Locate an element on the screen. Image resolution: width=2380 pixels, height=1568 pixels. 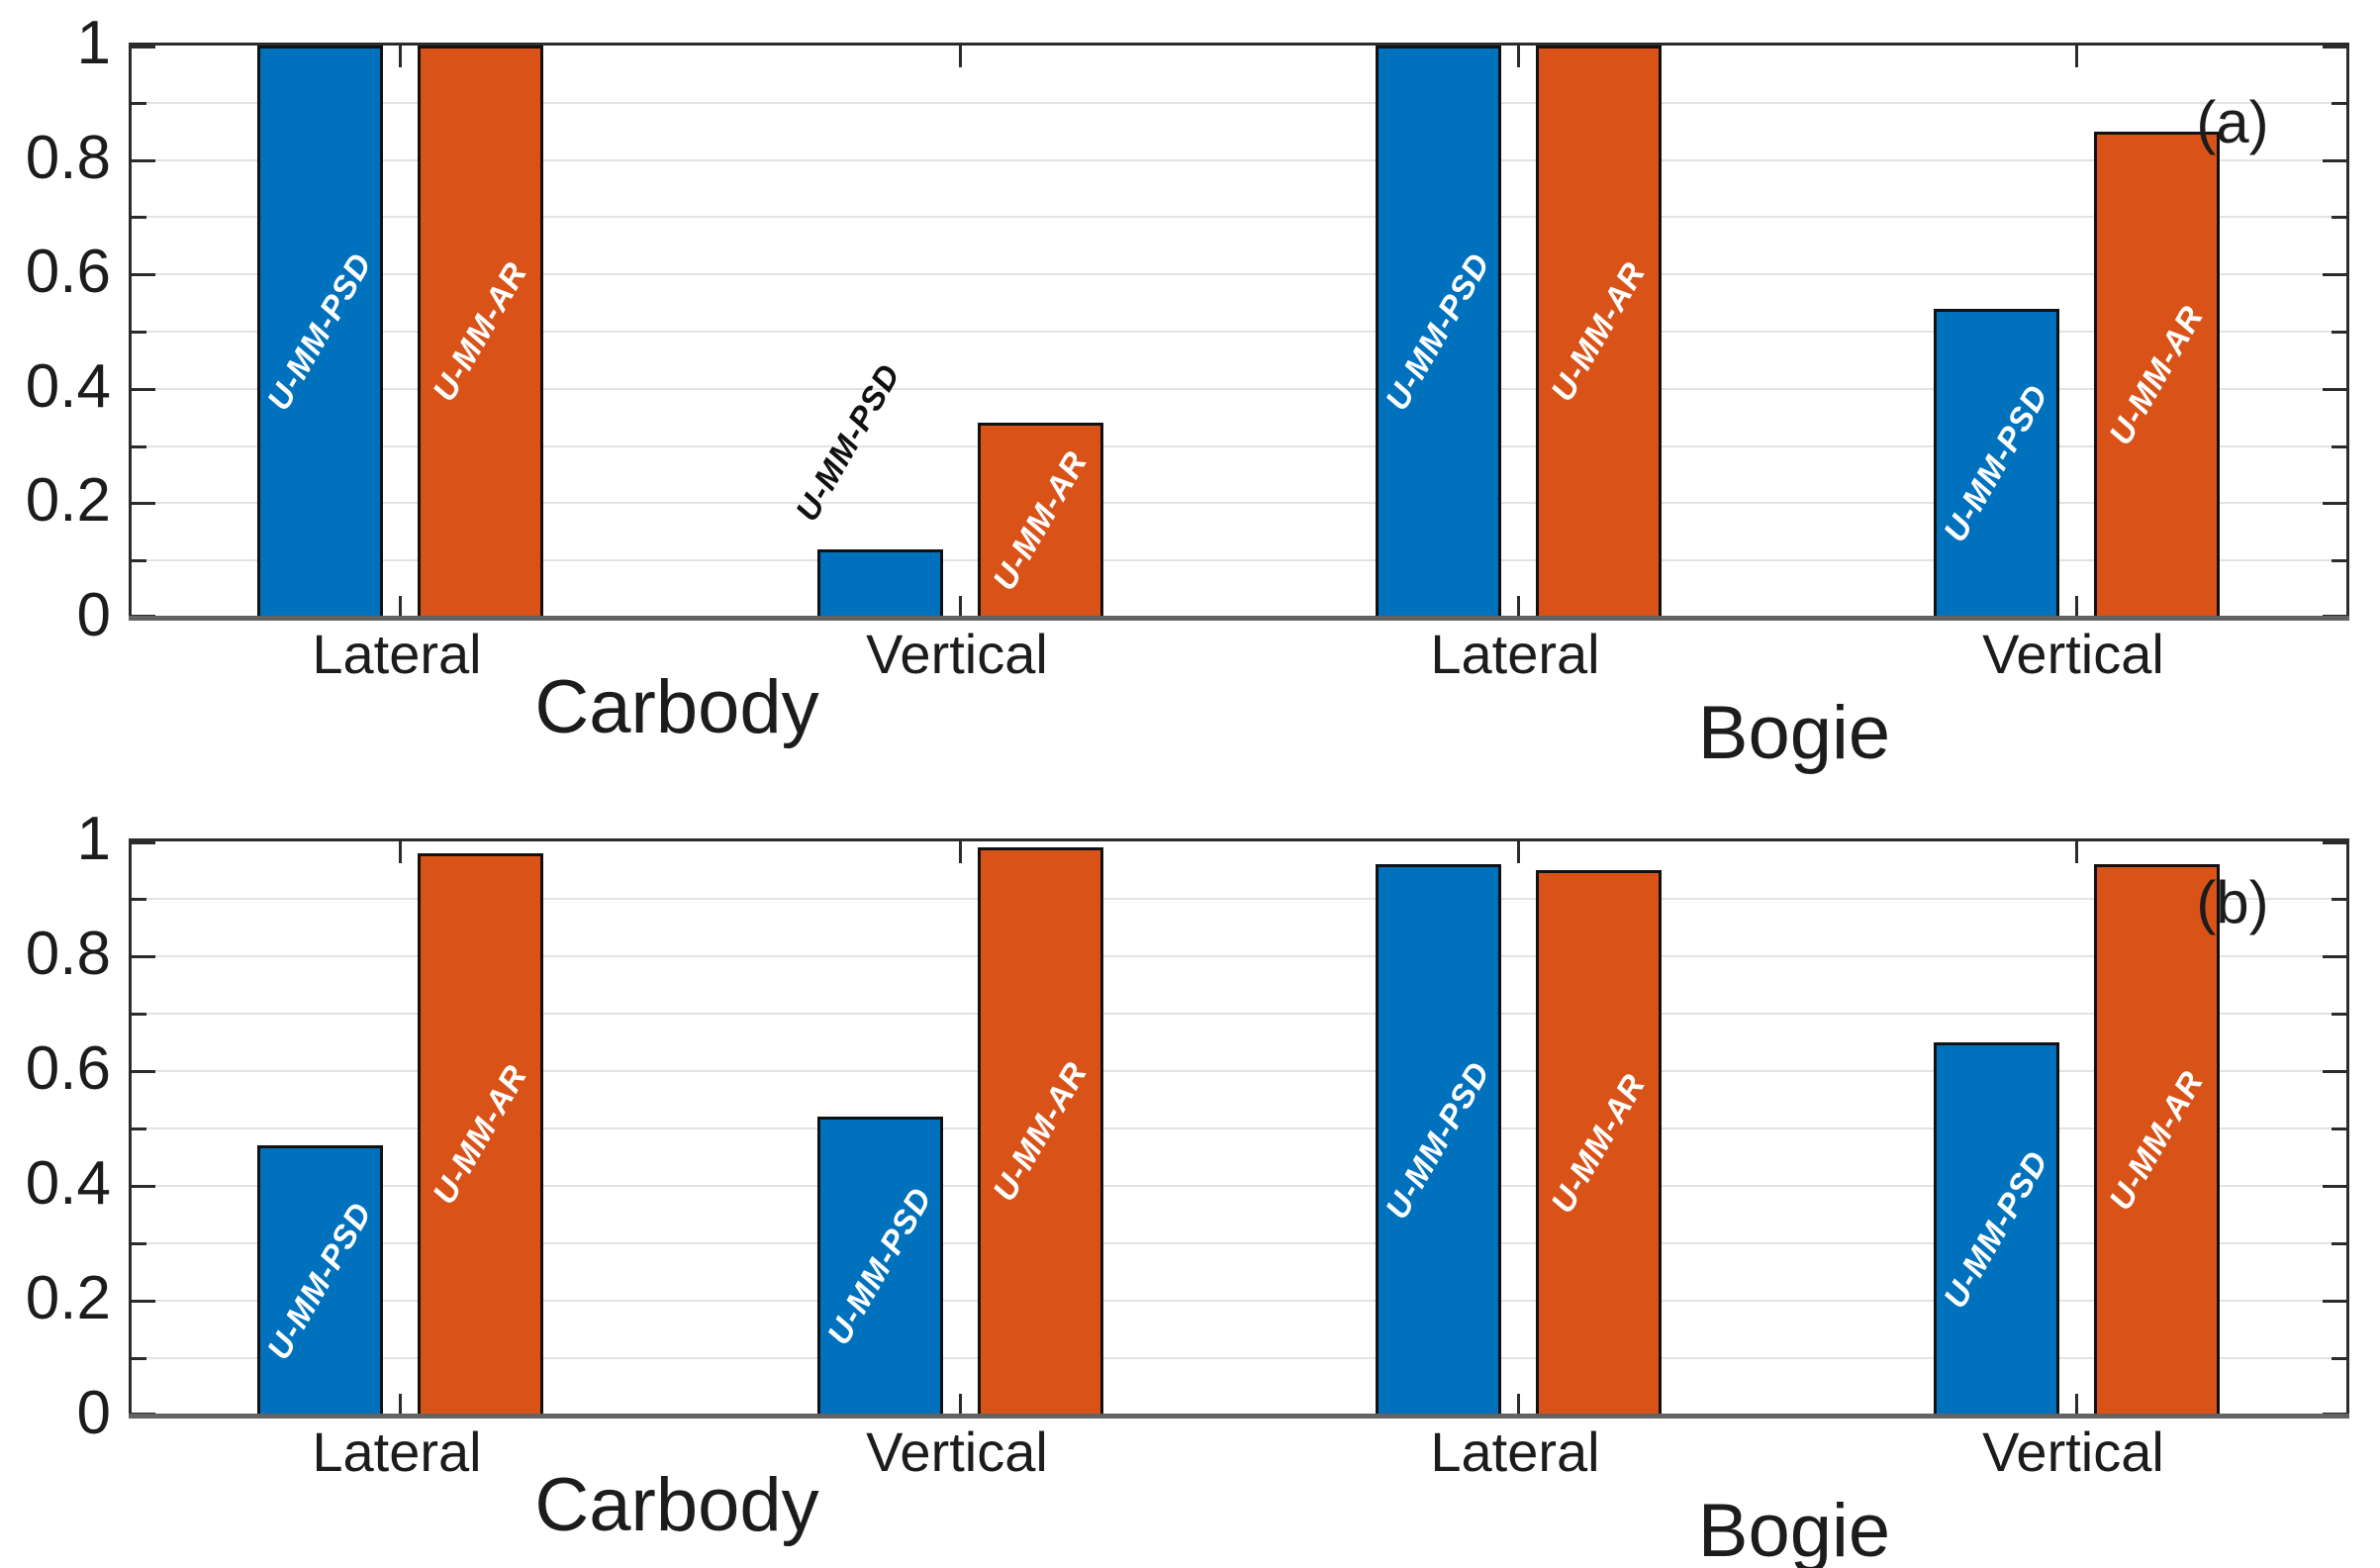
bar-a-carbody-lateral-u-mm-ar is located at coordinates (480, 332).